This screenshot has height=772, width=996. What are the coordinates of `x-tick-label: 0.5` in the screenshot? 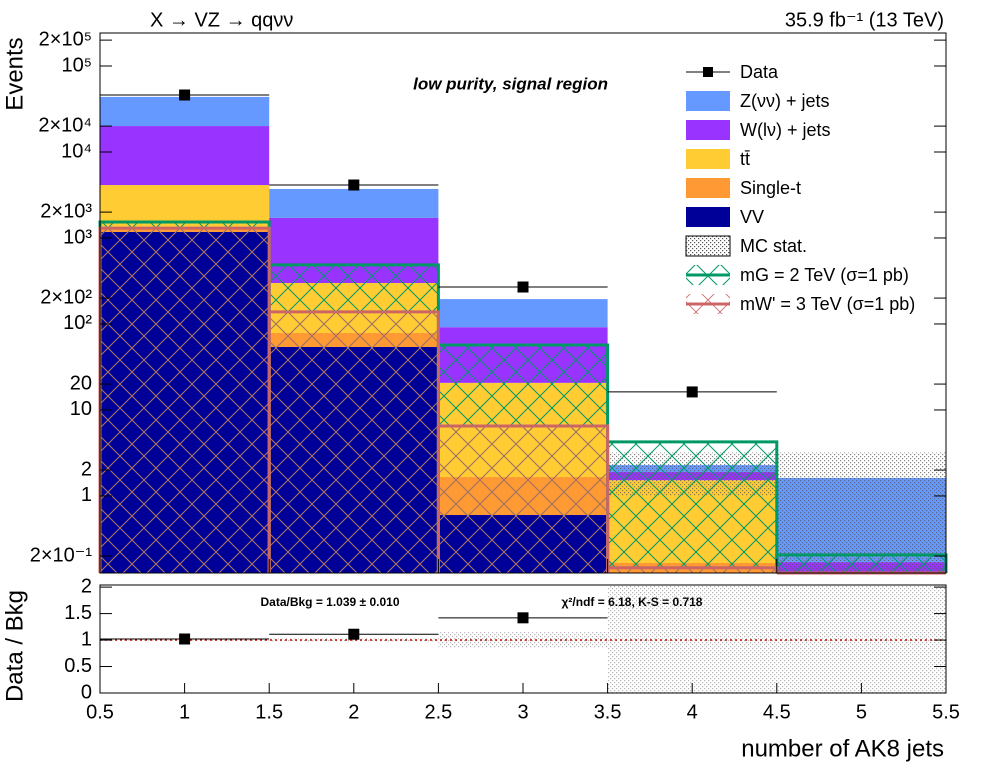 It's located at (100, 712).